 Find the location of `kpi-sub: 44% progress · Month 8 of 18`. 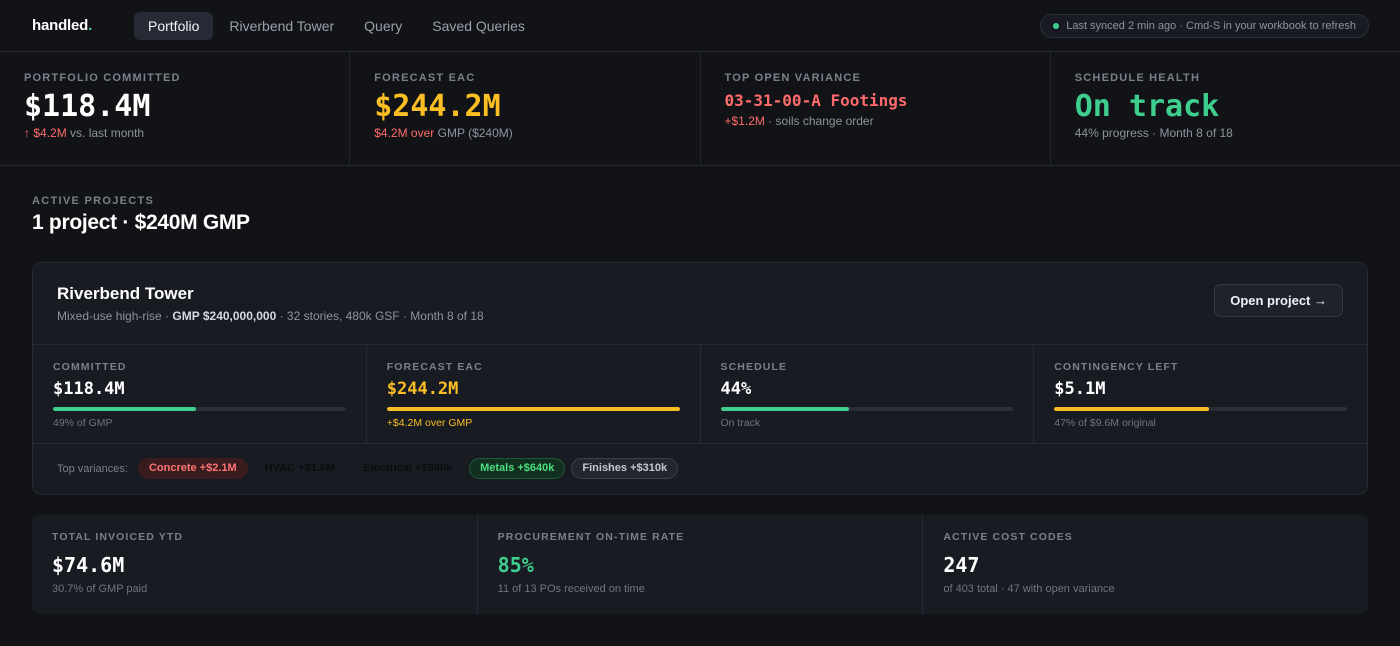

kpi-sub: 44% progress · Month 8 of 18 is located at coordinates (1153, 133).